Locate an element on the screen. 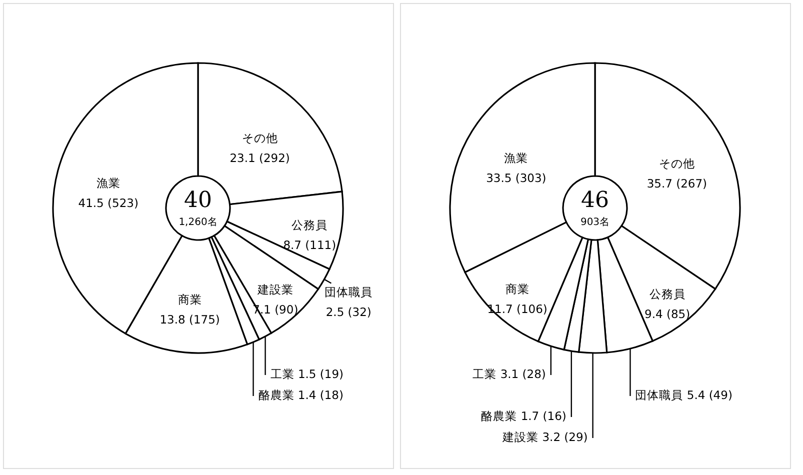 The width and height of the screenshot is (803, 475). slice-label: 団体職員 is located at coordinates (348, 292).